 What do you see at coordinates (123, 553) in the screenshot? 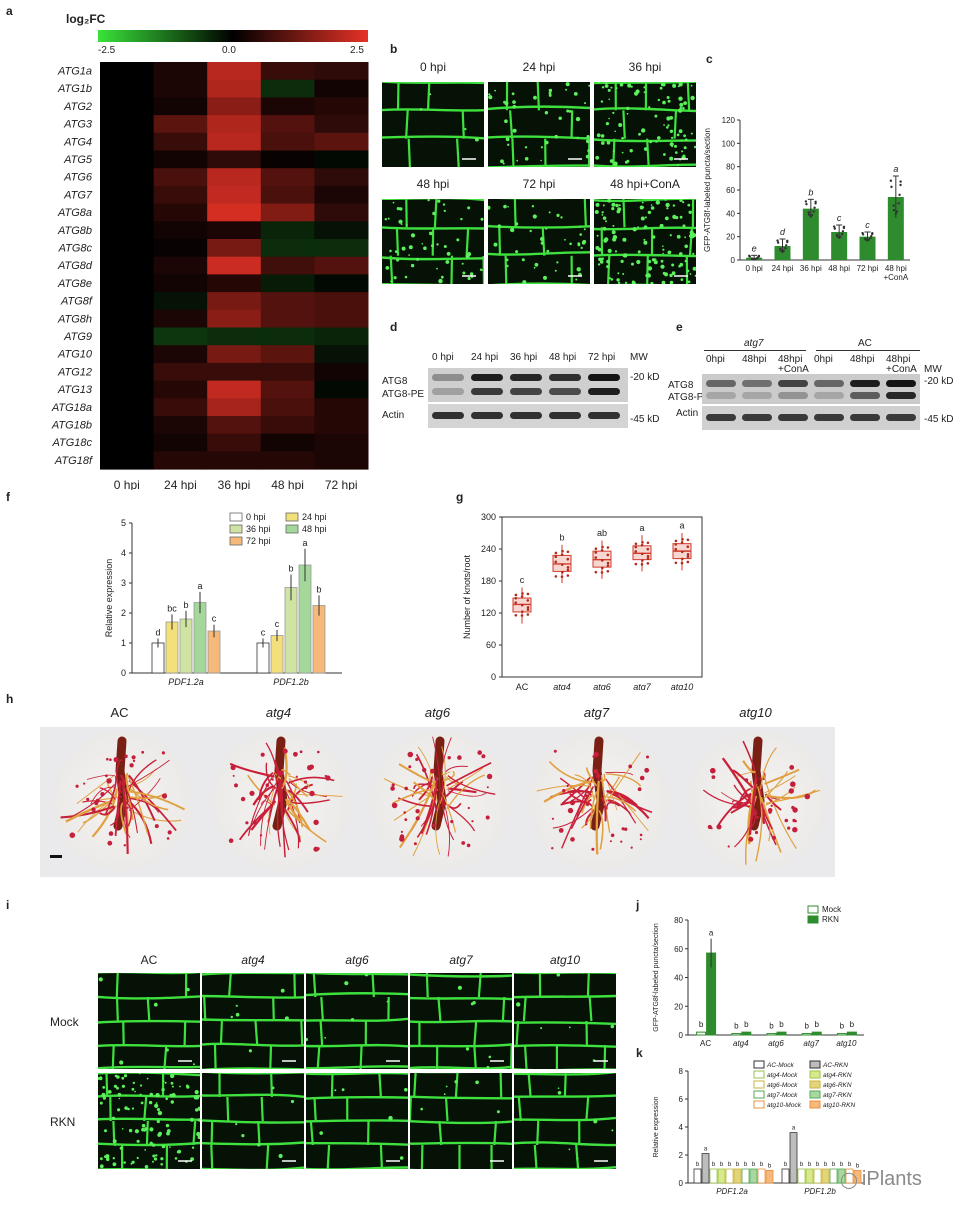
I see `y-tick-label: 4` at bounding box center [123, 553].